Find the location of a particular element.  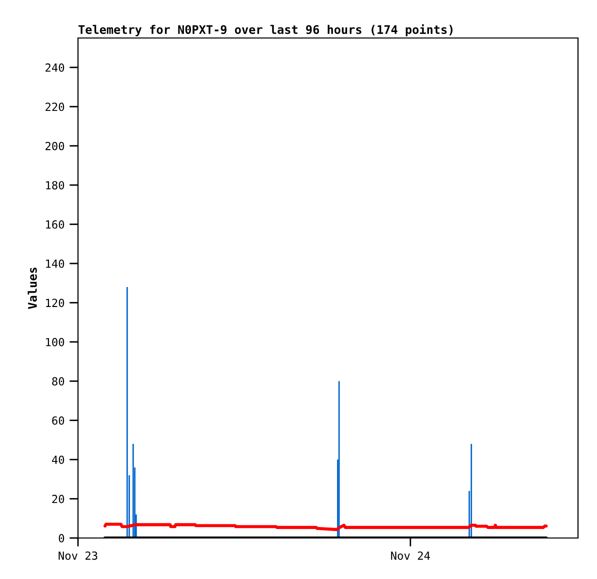

y-tick-label: 60 is located at coordinates (58, 420).